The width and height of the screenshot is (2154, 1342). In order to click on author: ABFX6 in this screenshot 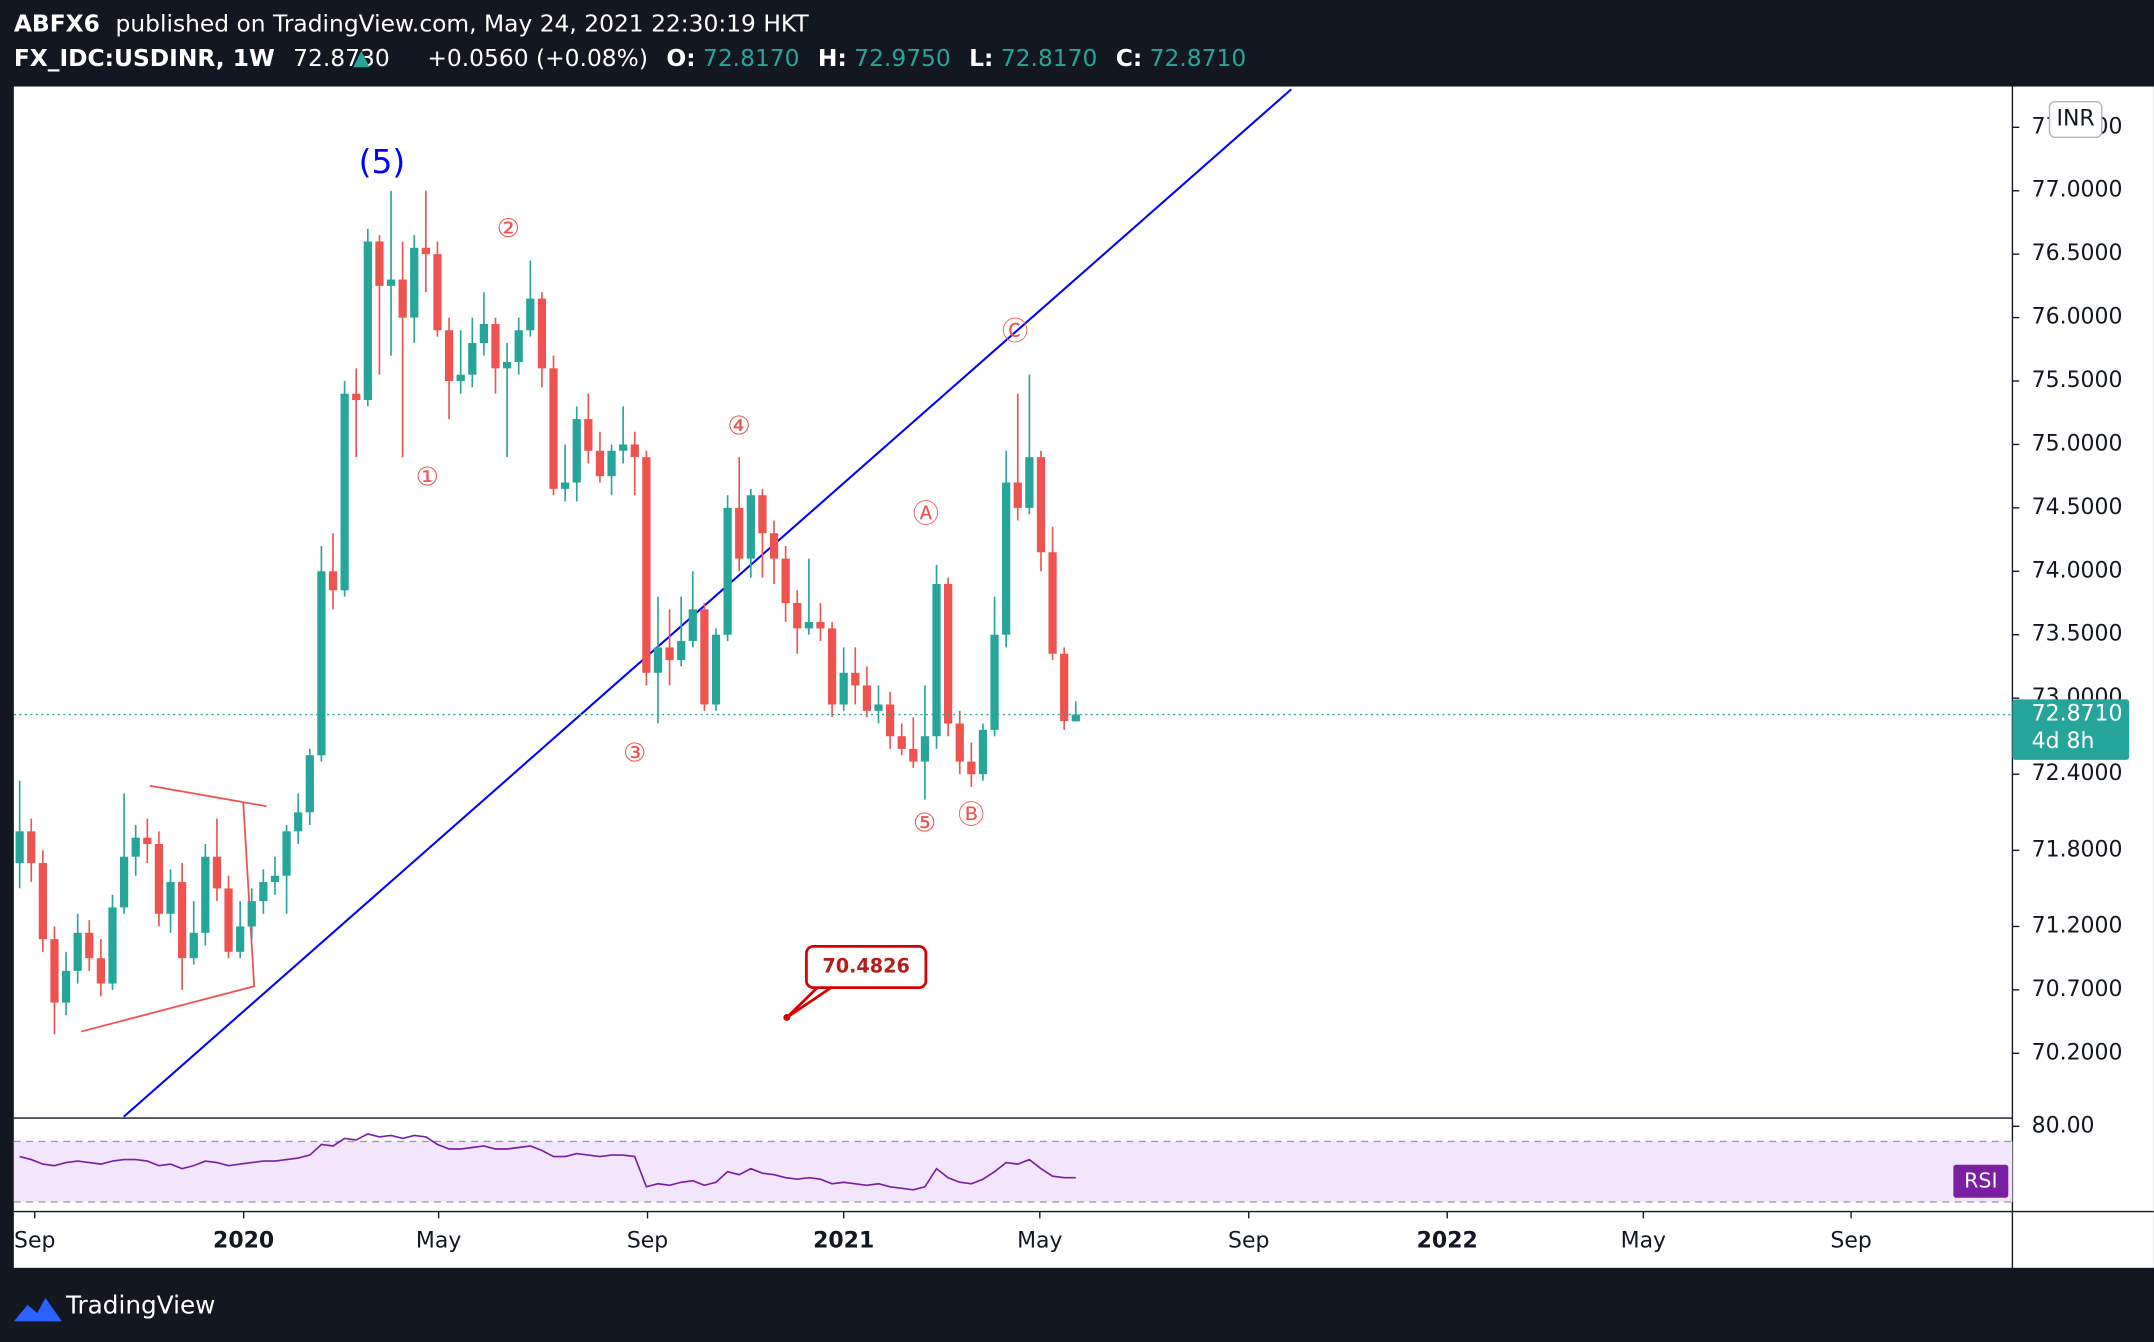, I will do `click(57, 23)`.